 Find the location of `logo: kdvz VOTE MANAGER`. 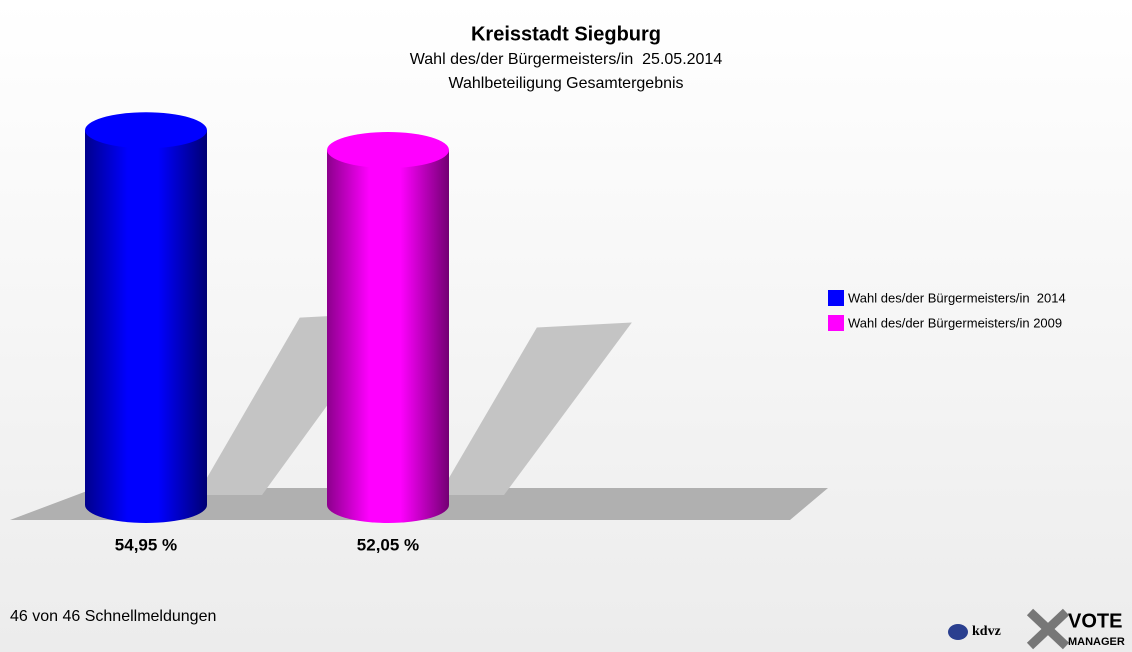

logo: kdvz VOTE MANAGER is located at coordinates (1036, 629).